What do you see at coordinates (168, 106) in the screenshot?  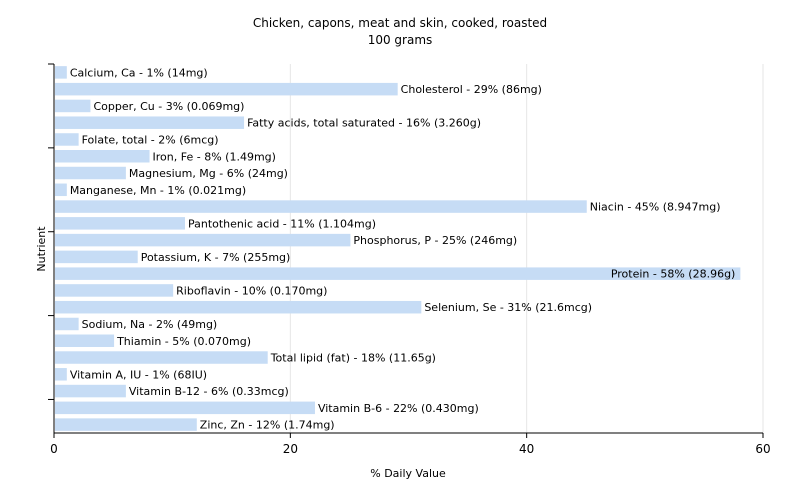 I see `bar-label-2: Copper, Cu - 3% (0.069mg)` at bounding box center [168, 106].